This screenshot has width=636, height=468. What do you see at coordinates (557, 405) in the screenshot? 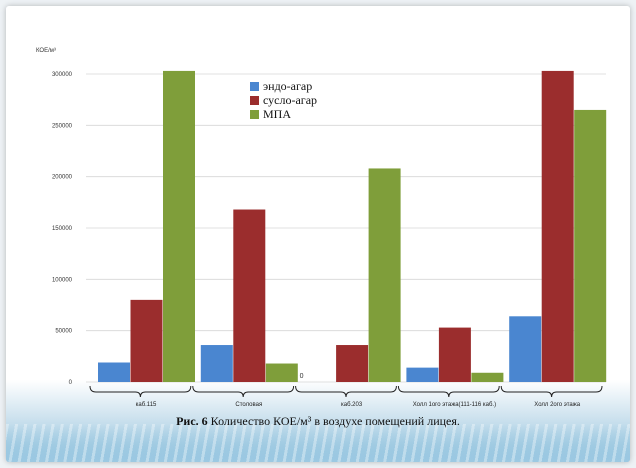
I see `x-tick-label: Холл 2ого этажа` at bounding box center [557, 405].